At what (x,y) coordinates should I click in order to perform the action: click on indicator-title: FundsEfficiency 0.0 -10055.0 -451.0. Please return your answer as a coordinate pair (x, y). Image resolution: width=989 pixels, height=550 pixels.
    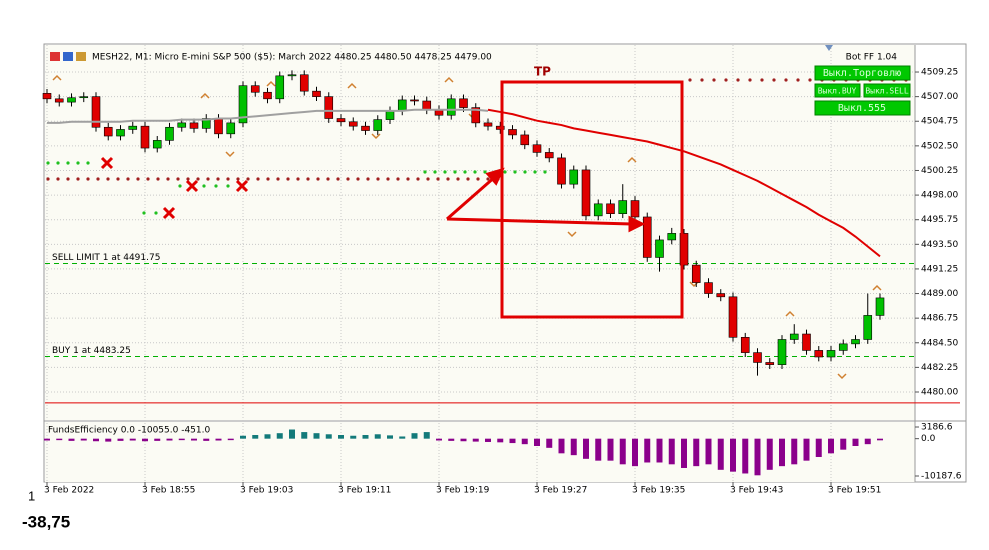
    Looking at the image, I should click on (129, 431).